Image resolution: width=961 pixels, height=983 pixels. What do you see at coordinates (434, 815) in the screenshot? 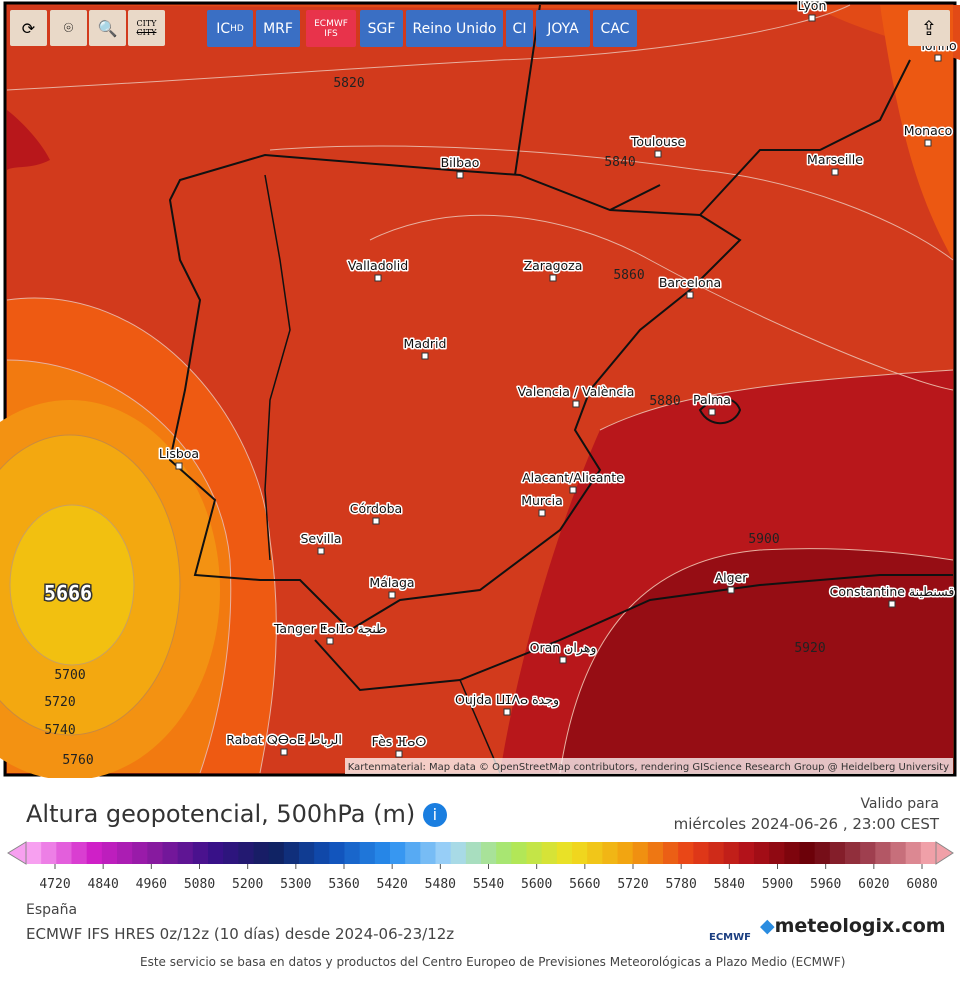
I see `info-icon: i` at bounding box center [434, 815].